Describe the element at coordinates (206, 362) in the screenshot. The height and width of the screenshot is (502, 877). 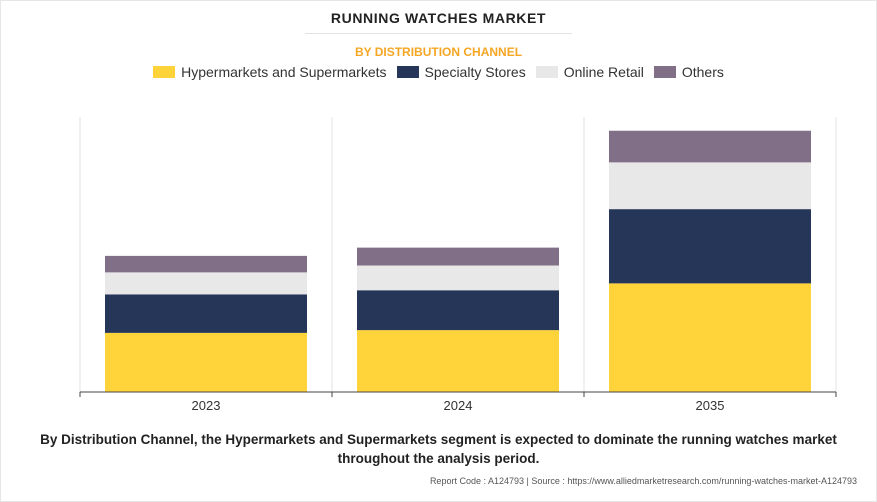
I see `bar-segment-2023-hypermarkets-and-supermarkets` at that location.